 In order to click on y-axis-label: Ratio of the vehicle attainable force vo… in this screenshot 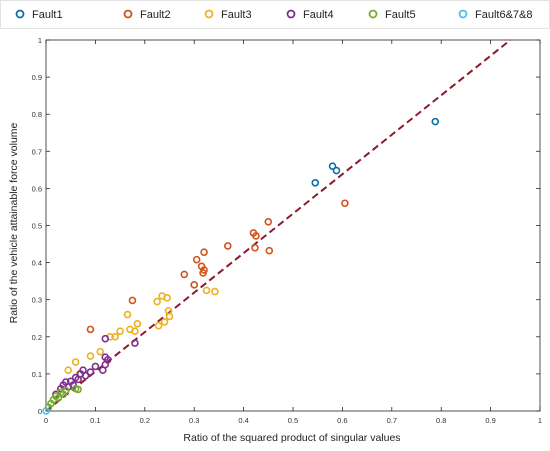, I will do `click(14, 222)`.